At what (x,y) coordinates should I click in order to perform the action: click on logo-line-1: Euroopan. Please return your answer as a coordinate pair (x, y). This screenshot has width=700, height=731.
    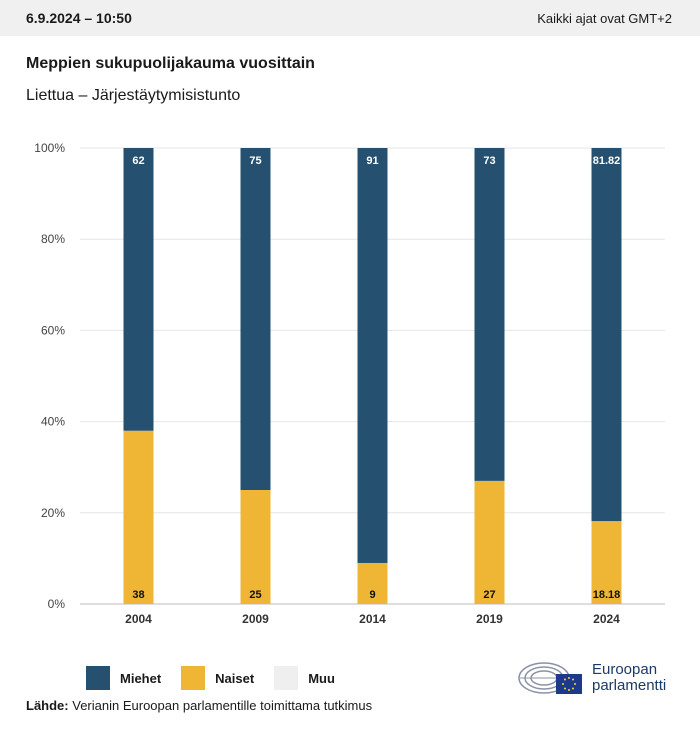
    Looking at the image, I should click on (625, 669).